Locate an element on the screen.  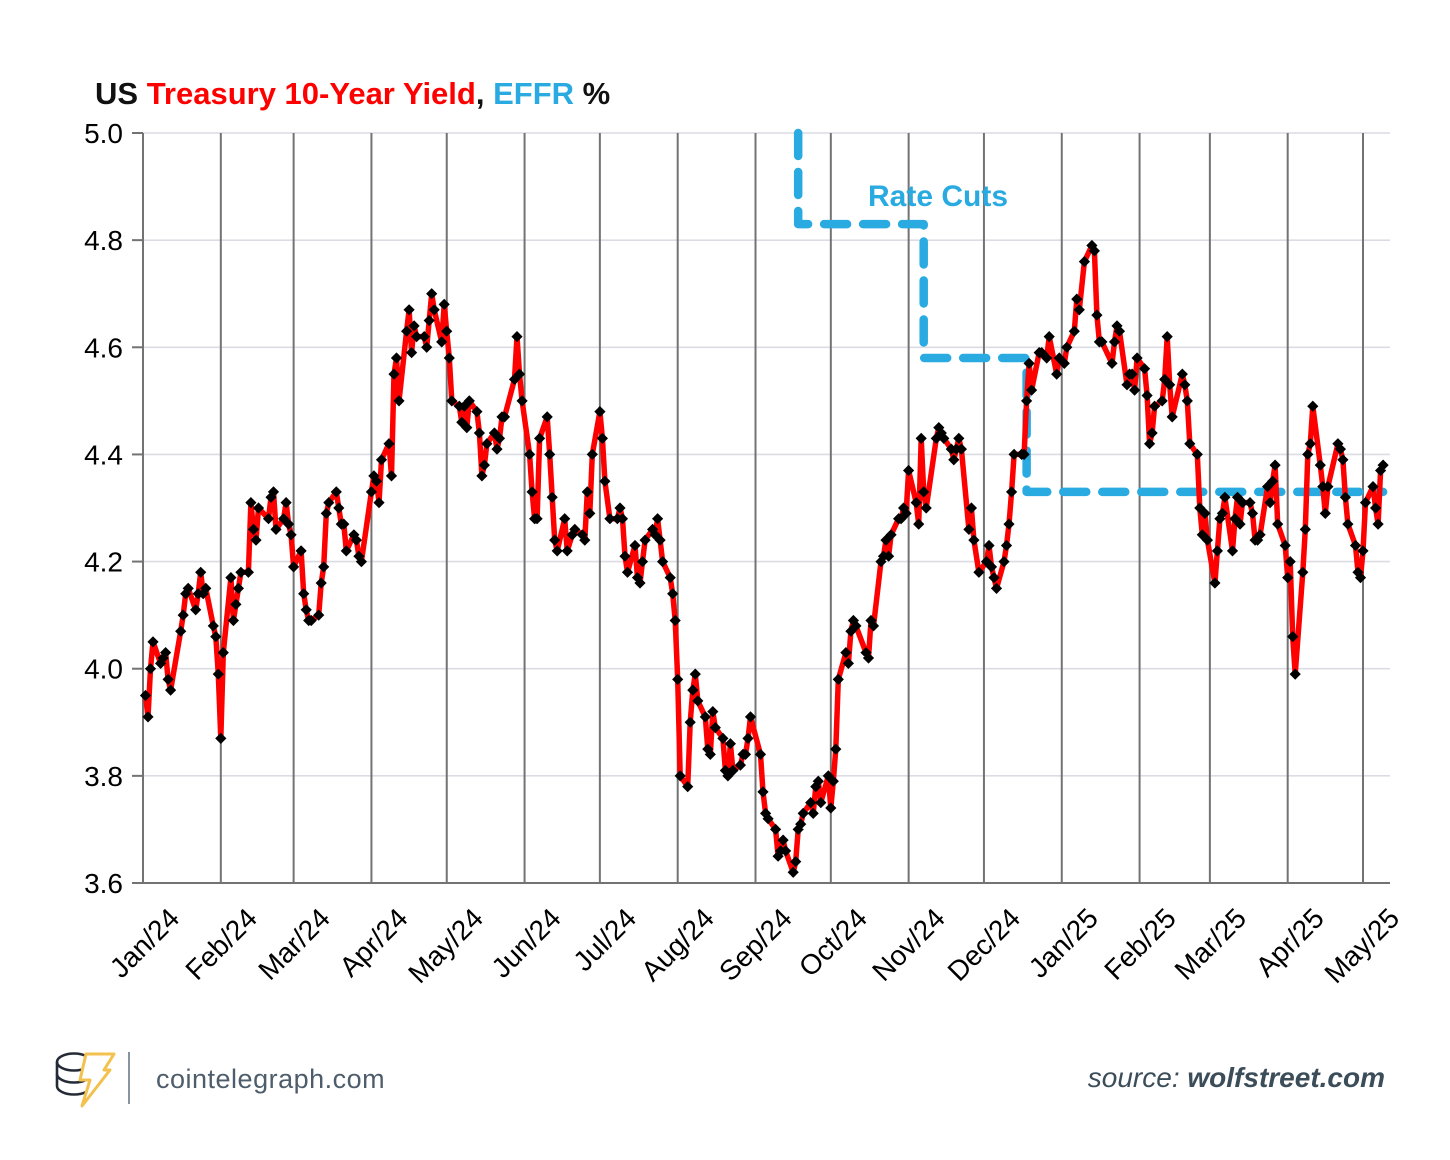
x-tick-label: Apr/24 is located at coordinates (373, 942).